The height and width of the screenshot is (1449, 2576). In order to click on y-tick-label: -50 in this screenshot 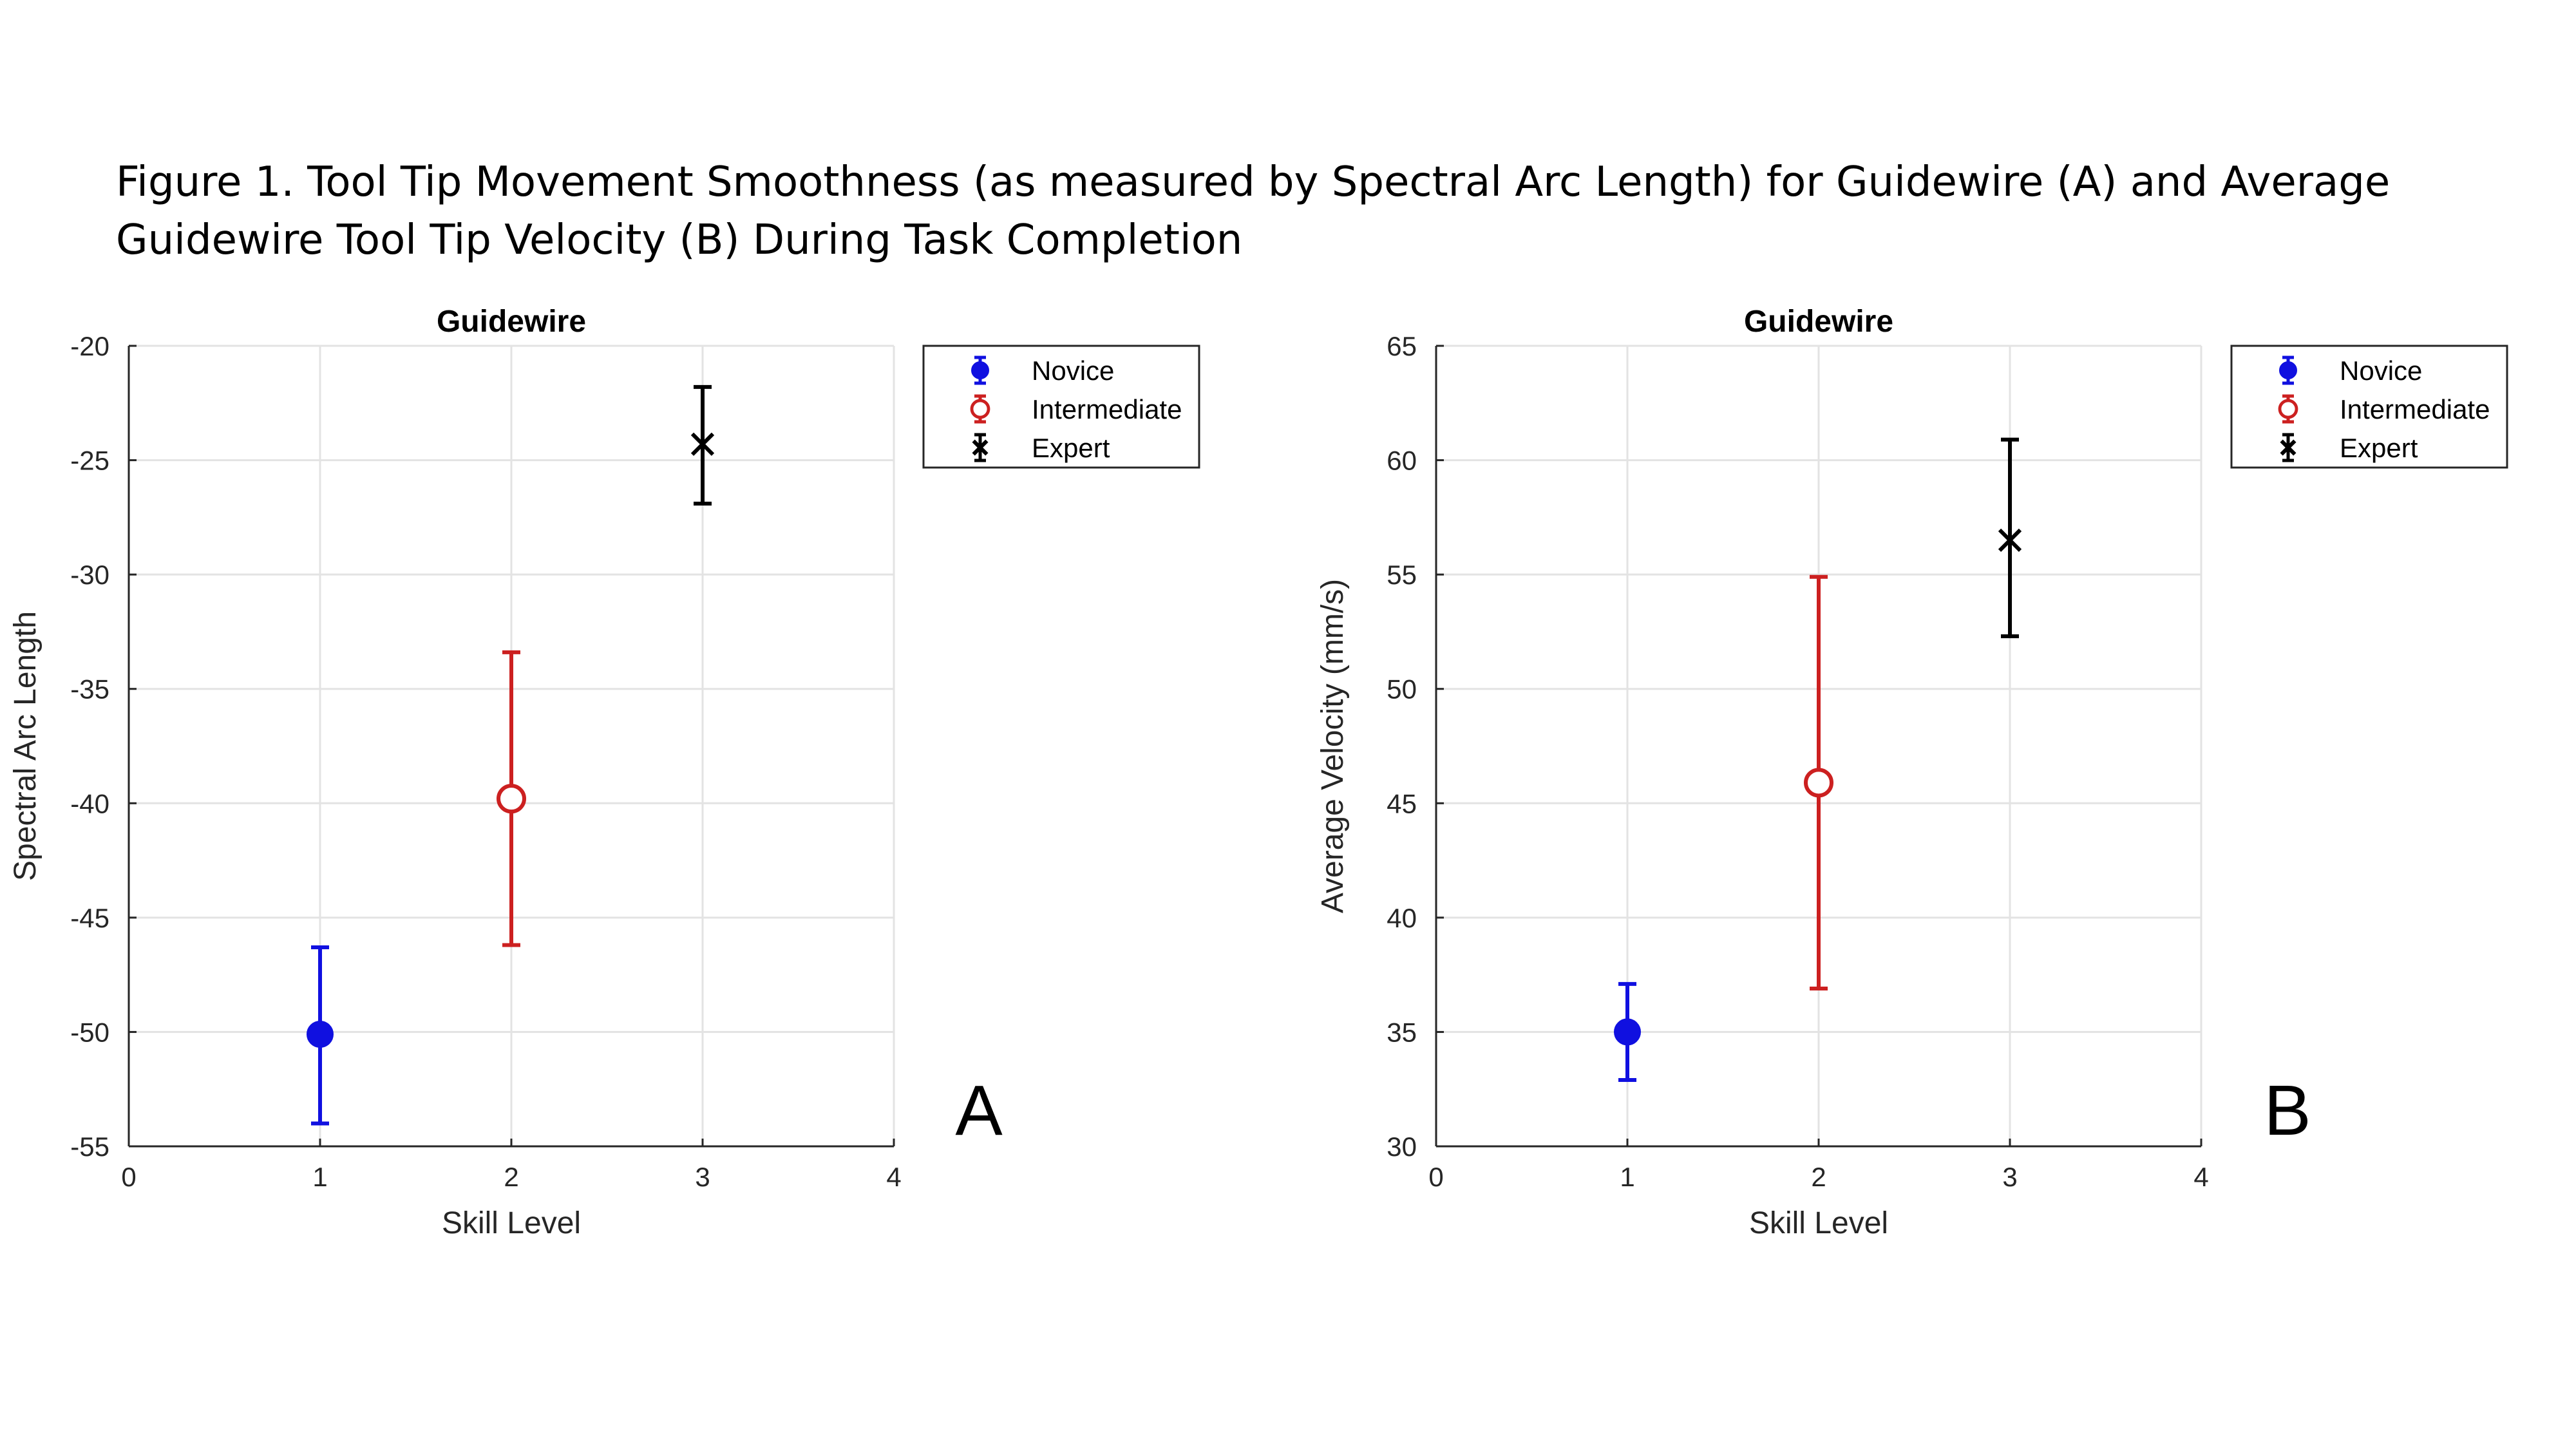, I will do `click(89, 1032)`.